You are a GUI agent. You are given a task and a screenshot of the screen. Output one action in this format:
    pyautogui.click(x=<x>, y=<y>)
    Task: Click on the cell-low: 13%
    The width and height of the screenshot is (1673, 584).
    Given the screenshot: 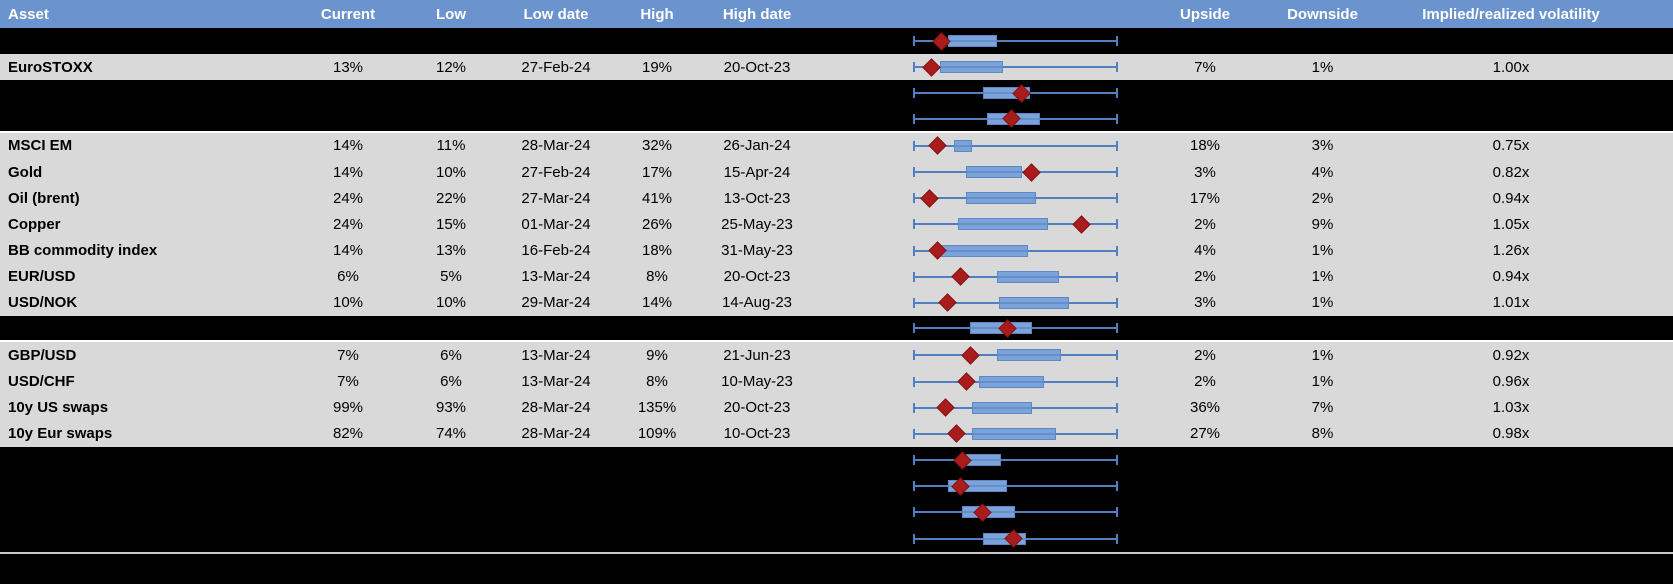 What is the action you would take?
    pyautogui.click(x=451, y=251)
    